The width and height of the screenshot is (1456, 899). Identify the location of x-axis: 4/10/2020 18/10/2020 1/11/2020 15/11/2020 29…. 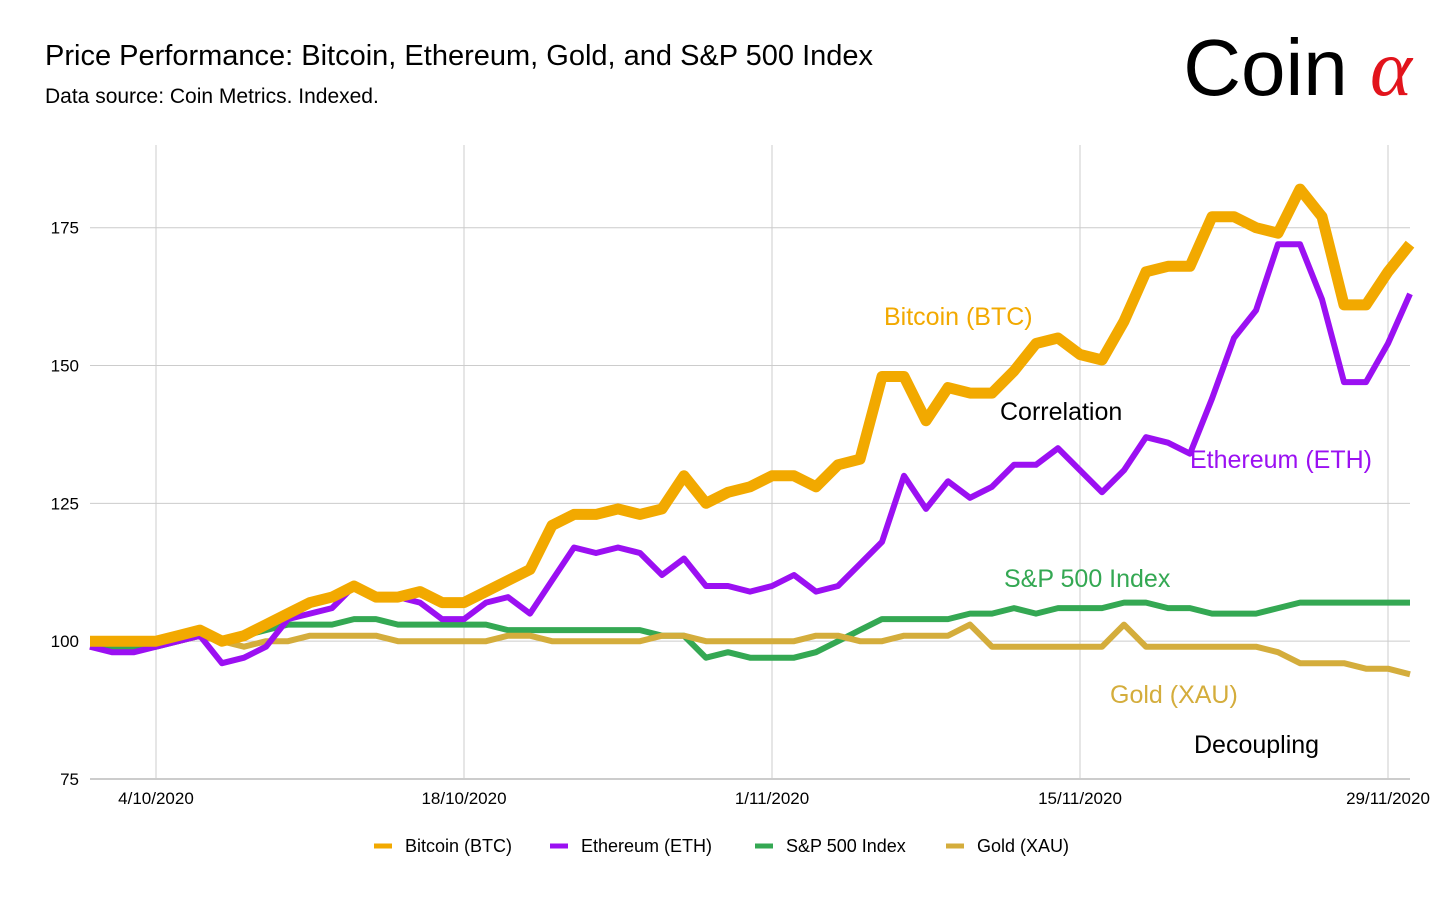
(774, 798).